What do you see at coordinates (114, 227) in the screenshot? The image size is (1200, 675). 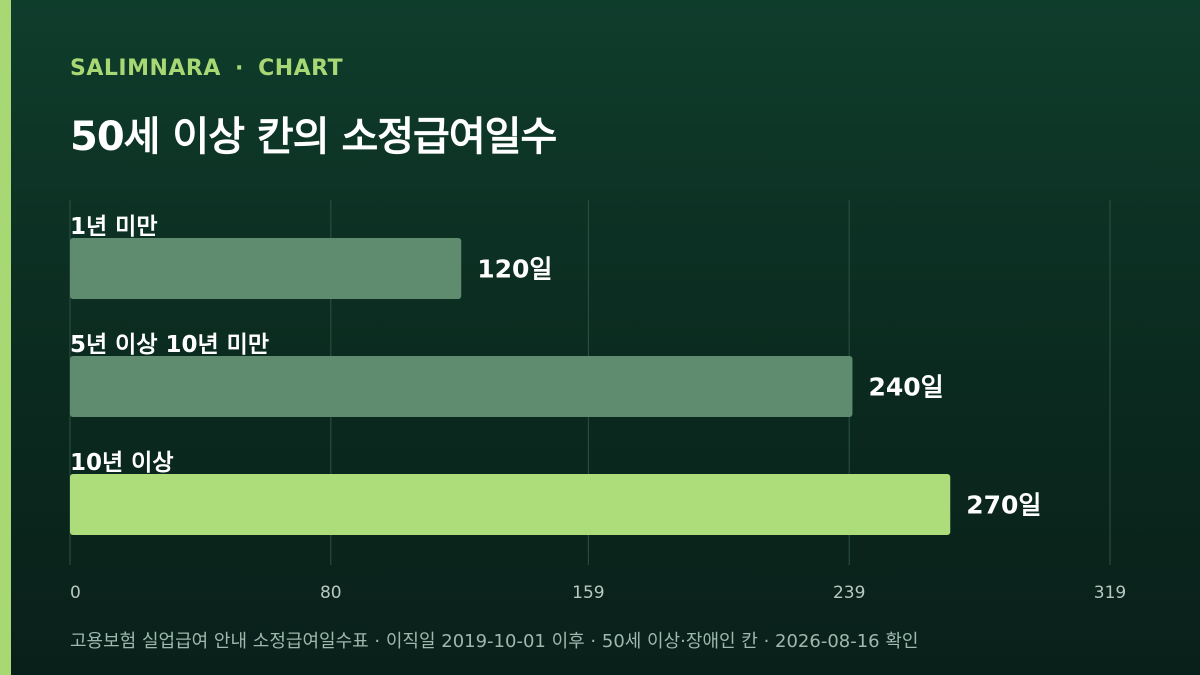 I see `category-label-0: 1년 미만` at bounding box center [114, 227].